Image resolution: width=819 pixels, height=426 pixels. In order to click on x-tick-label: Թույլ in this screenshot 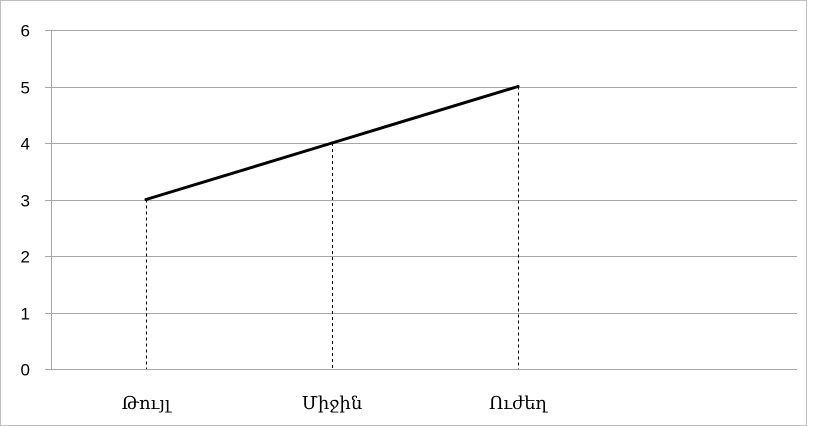, I will do `click(147, 403)`.